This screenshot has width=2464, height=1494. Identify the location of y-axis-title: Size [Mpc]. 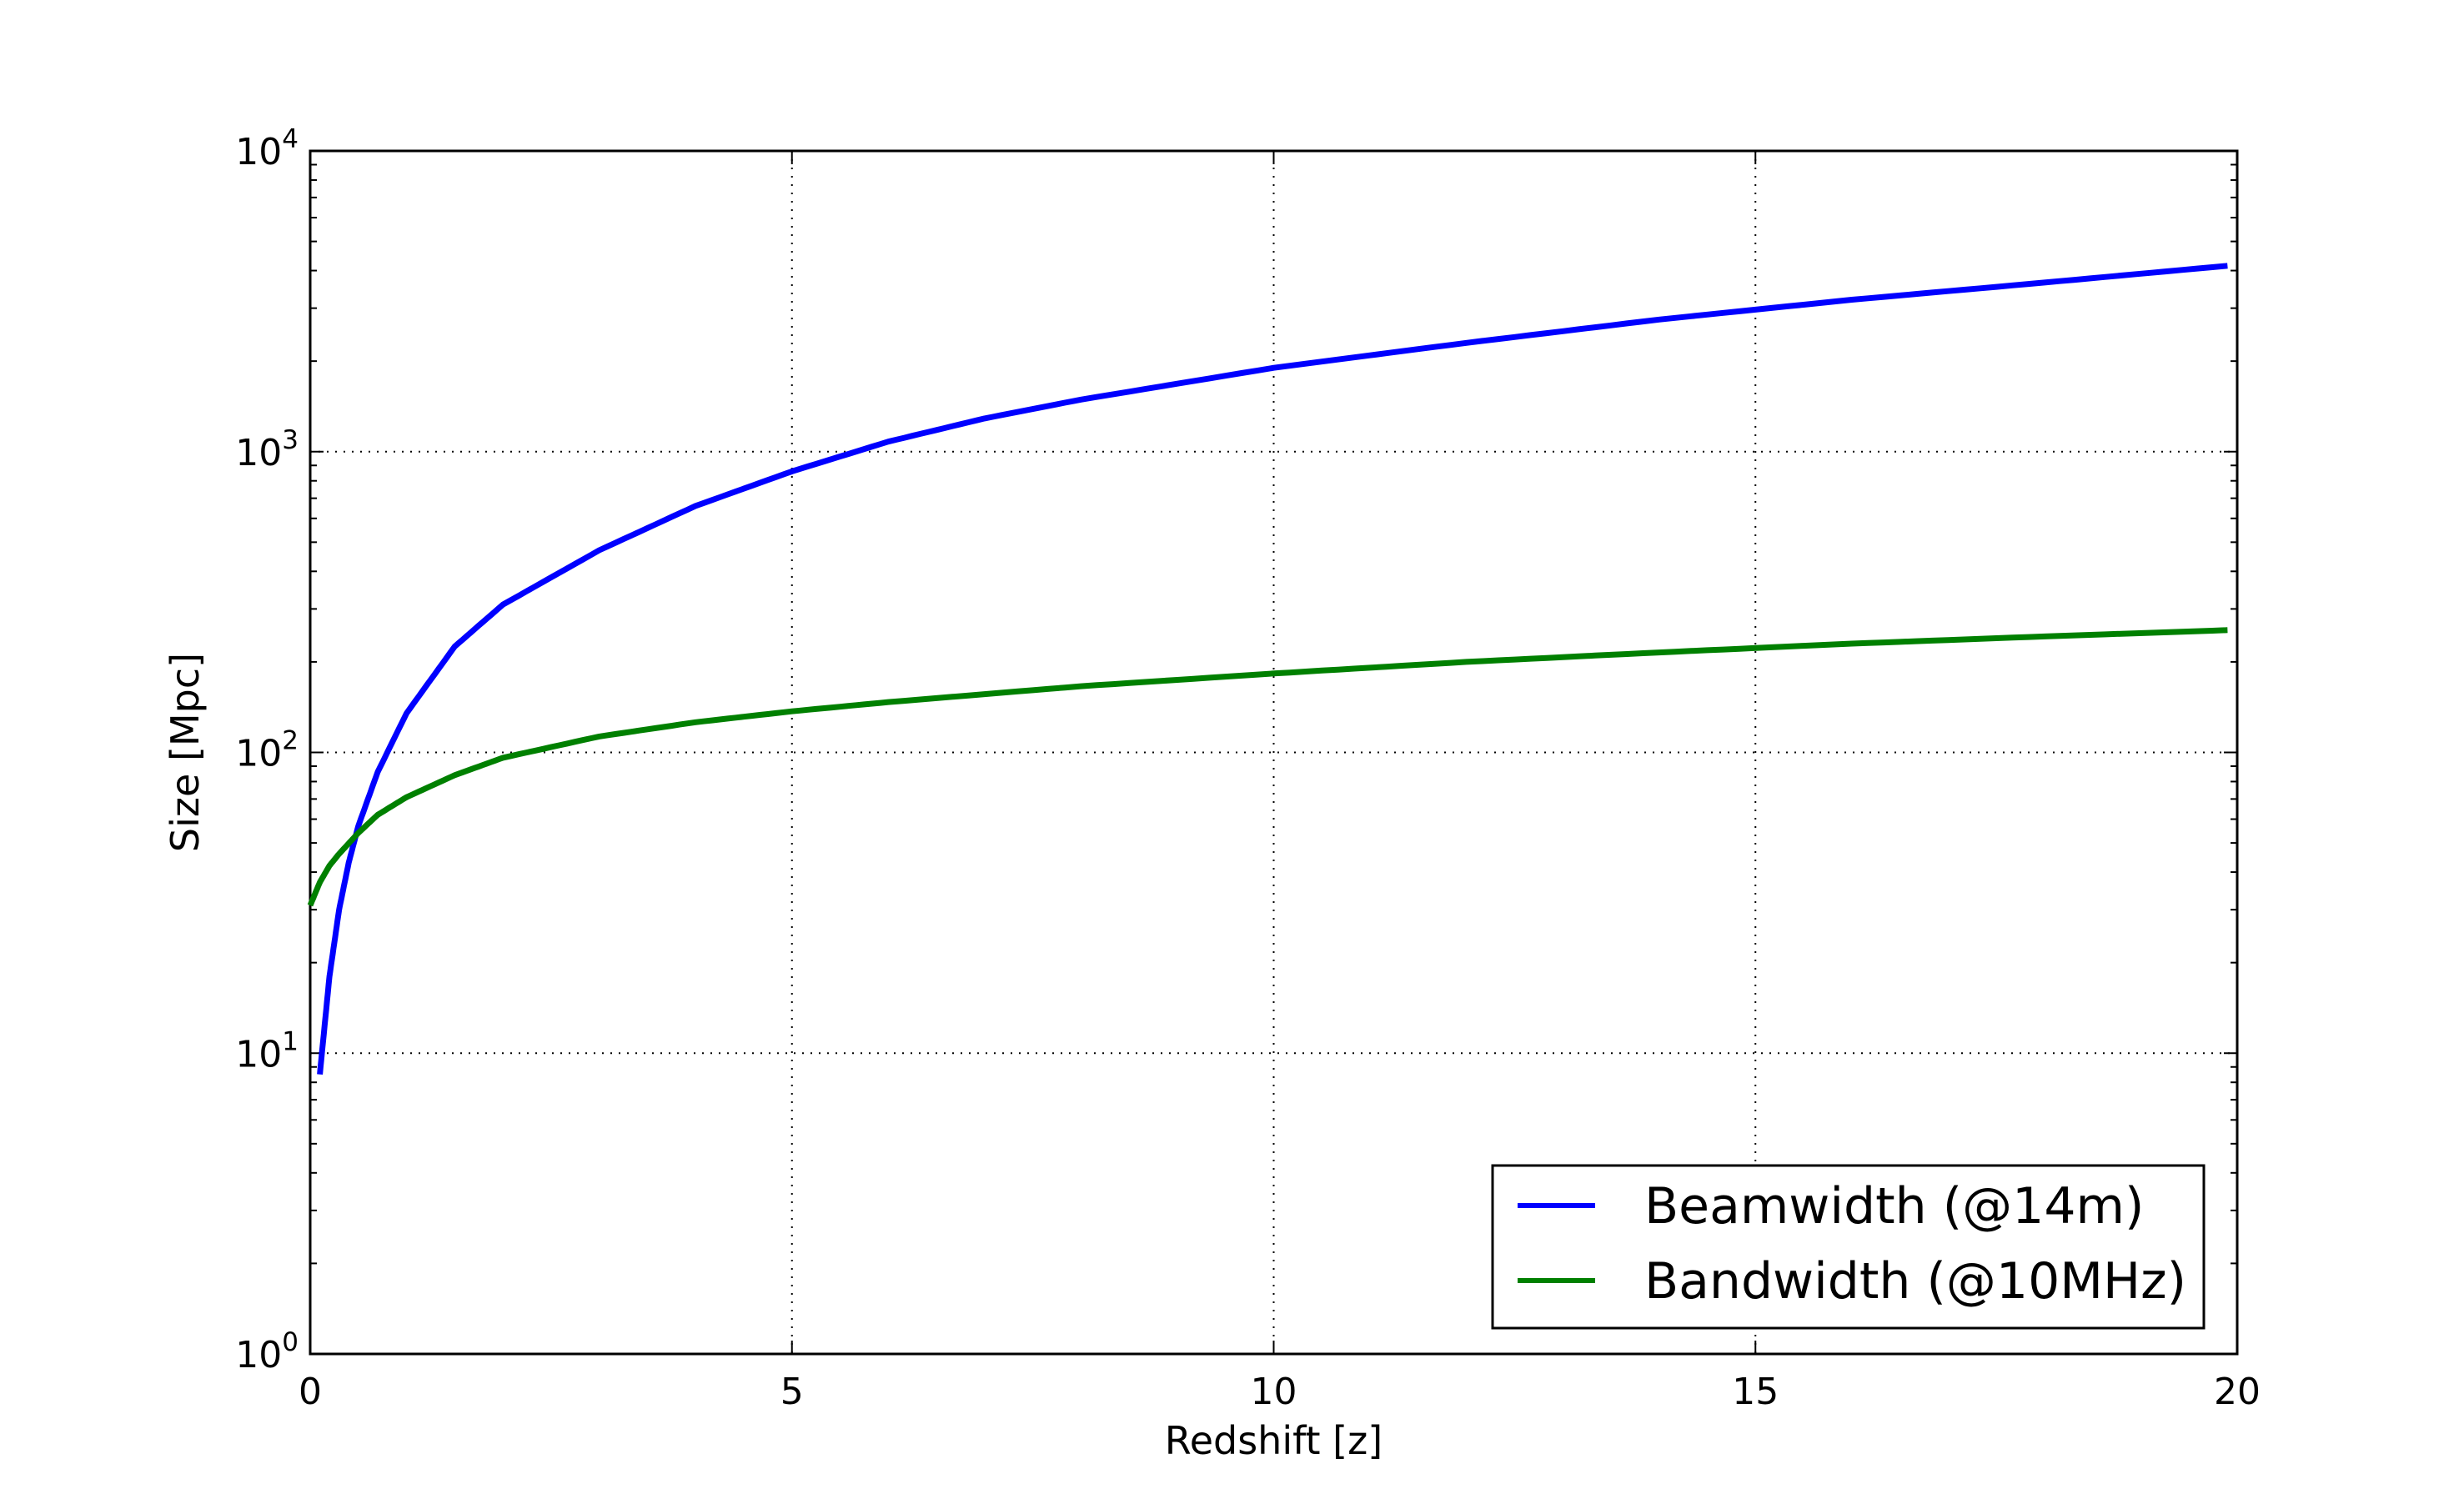
(185, 752).